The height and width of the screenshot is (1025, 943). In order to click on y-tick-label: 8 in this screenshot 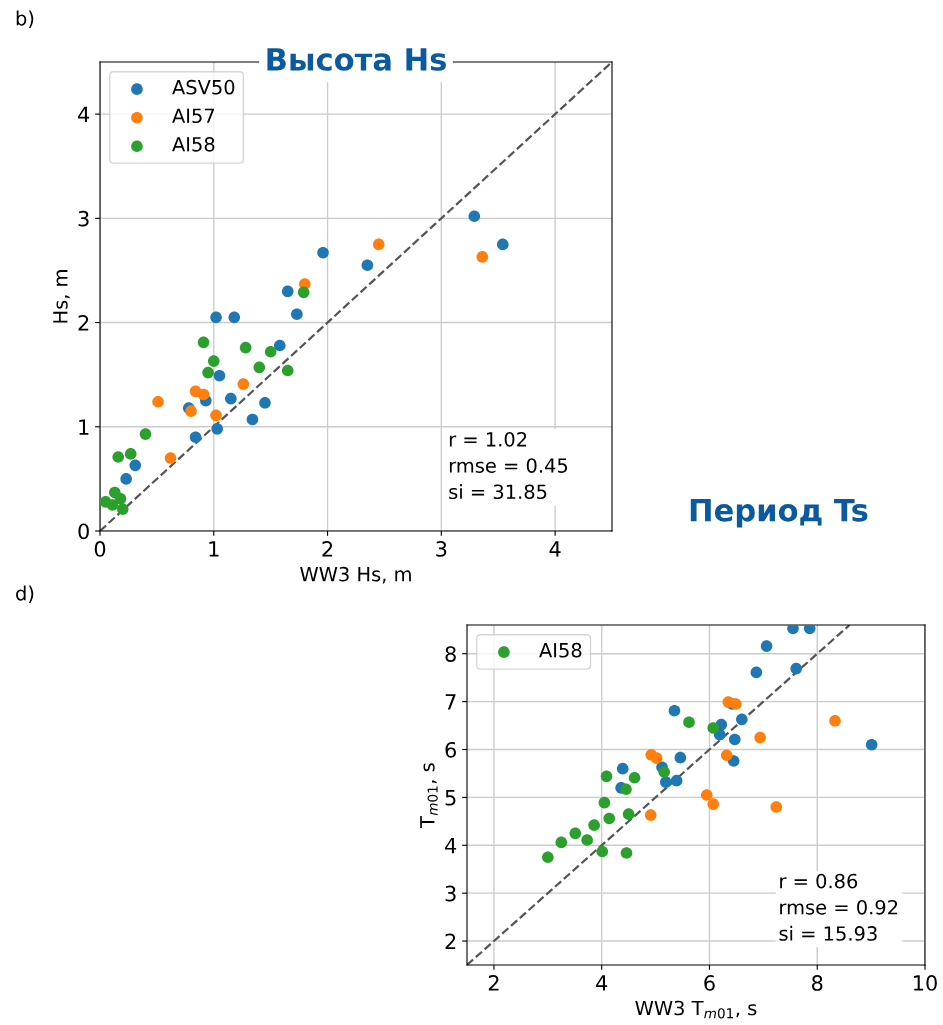, I will do `click(450, 654)`.